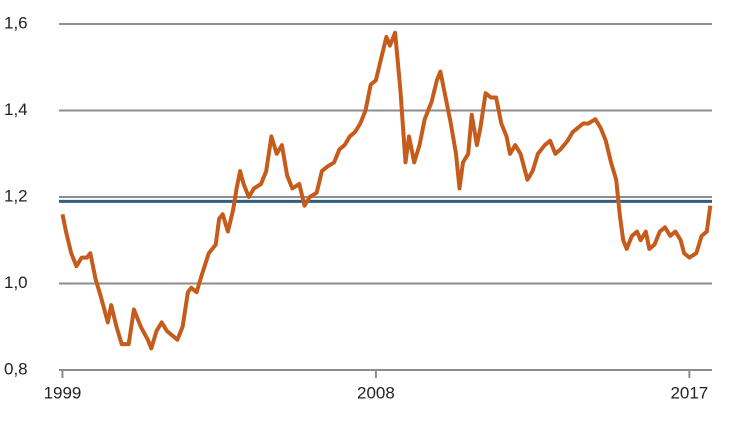  I want to click on x-tick-label: 2017, so click(689, 392).